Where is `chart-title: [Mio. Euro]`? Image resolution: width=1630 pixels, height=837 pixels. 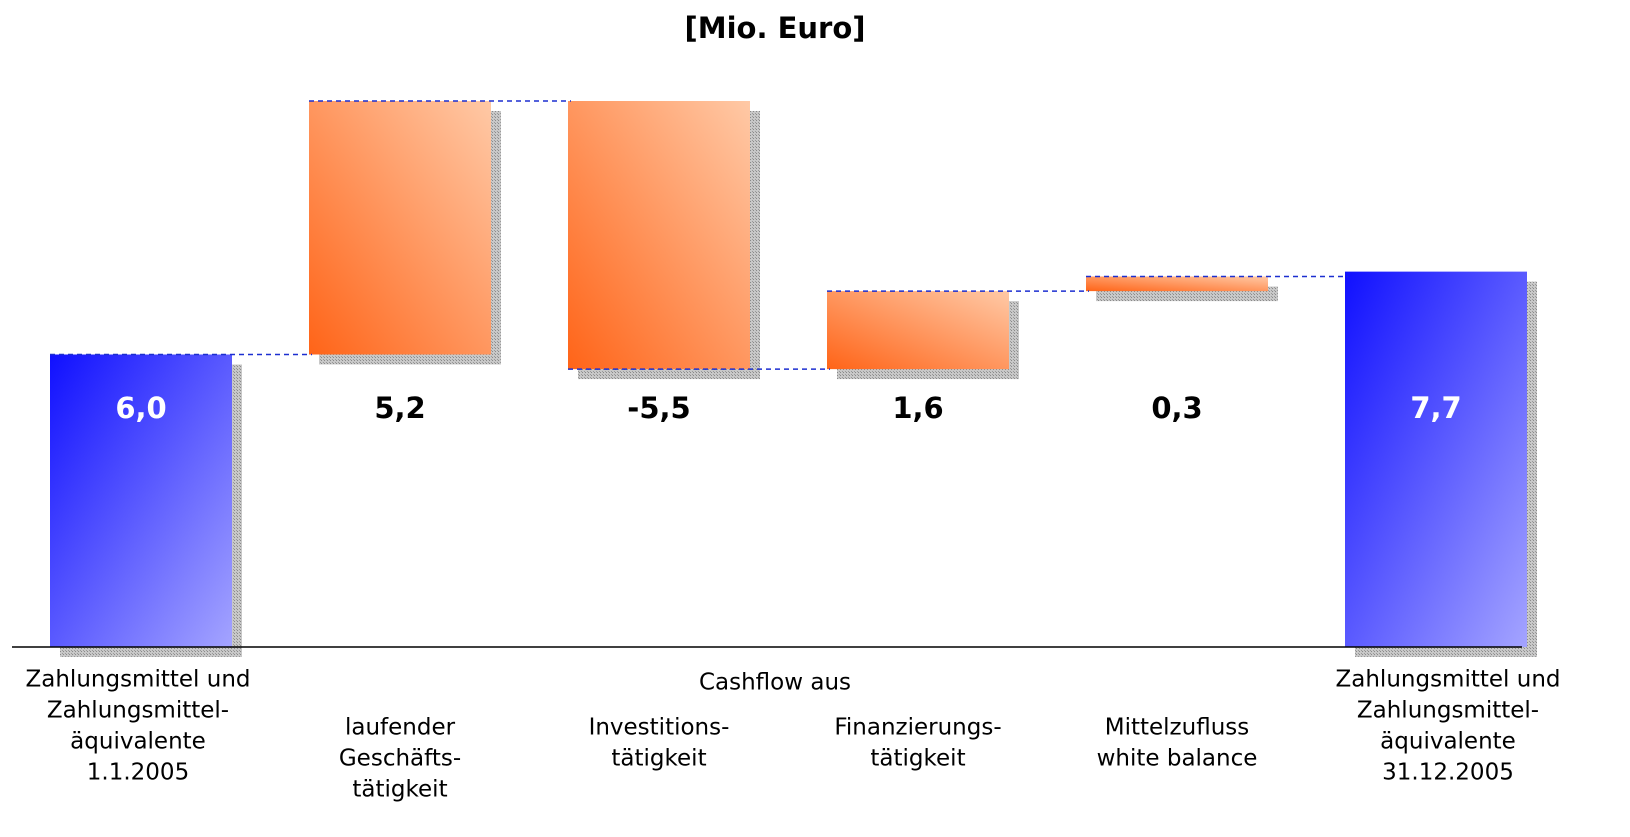 chart-title: [Mio. Euro] is located at coordinates (774, 28).